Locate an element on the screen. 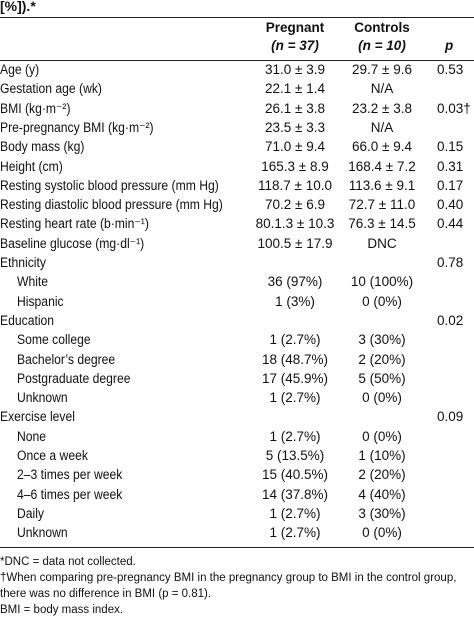 Image resolution: width=474 pixels, height=622 pixels. cell: 165.3 ± 8.9 is located at coordinates (295, 166).